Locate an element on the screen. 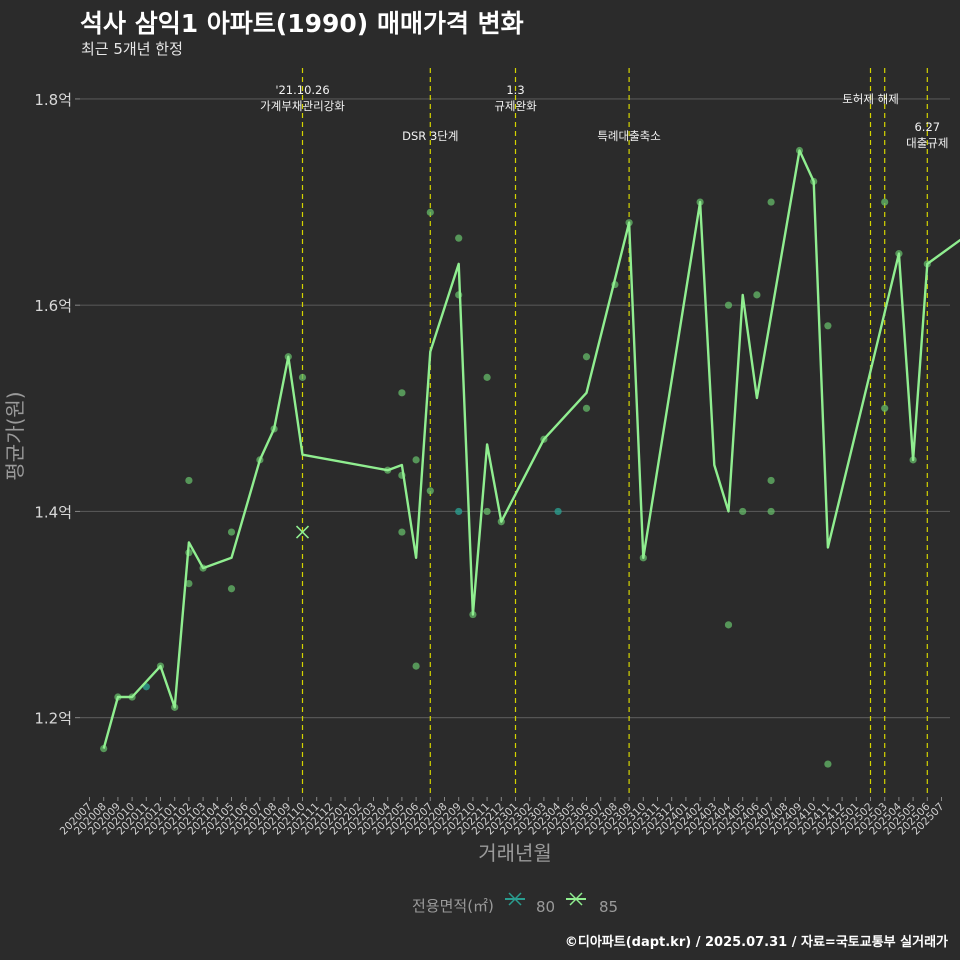  y-tick-label: 1.4억 is located at coordinates (53, 512).